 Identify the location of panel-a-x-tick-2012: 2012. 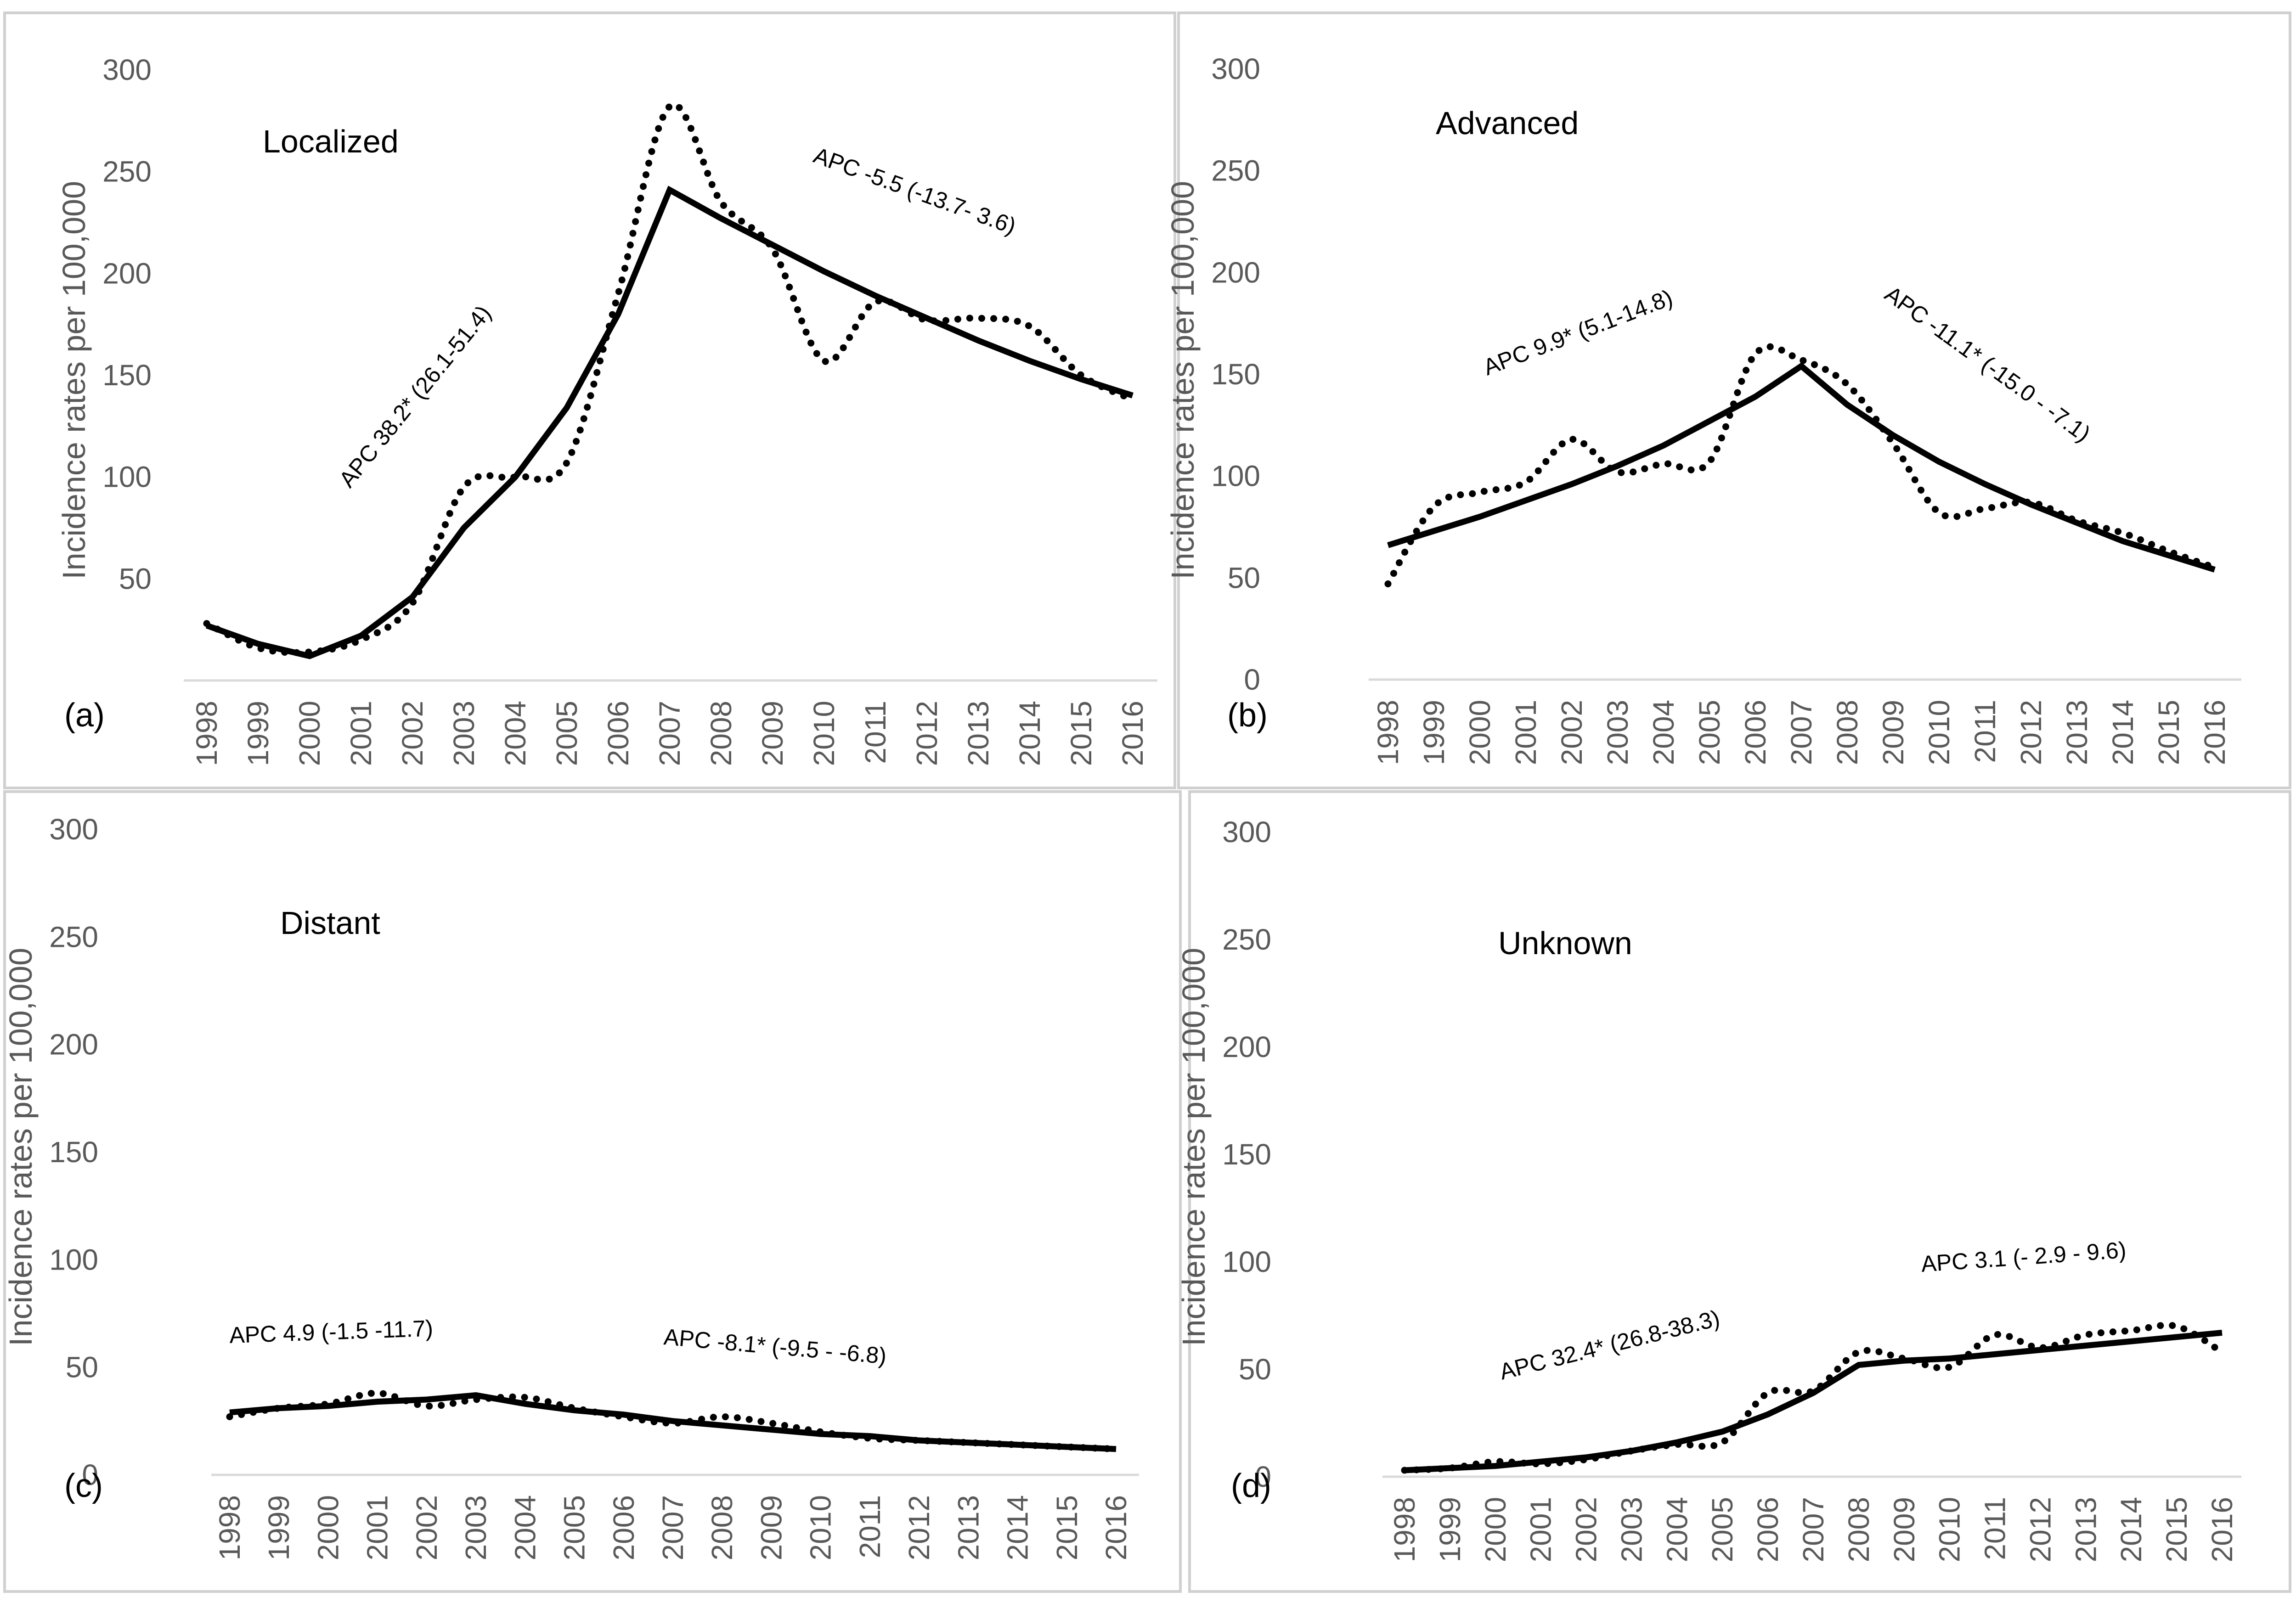
(926, 734).